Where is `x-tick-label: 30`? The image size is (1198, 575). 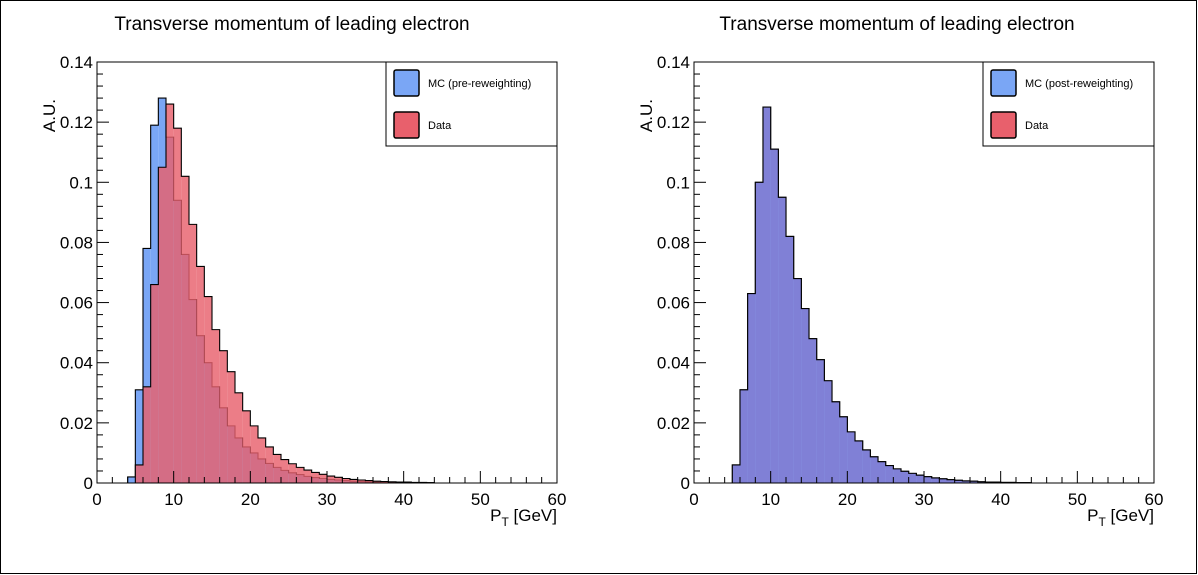 x-tick-label: 30 is located at coordinates (327, 499).